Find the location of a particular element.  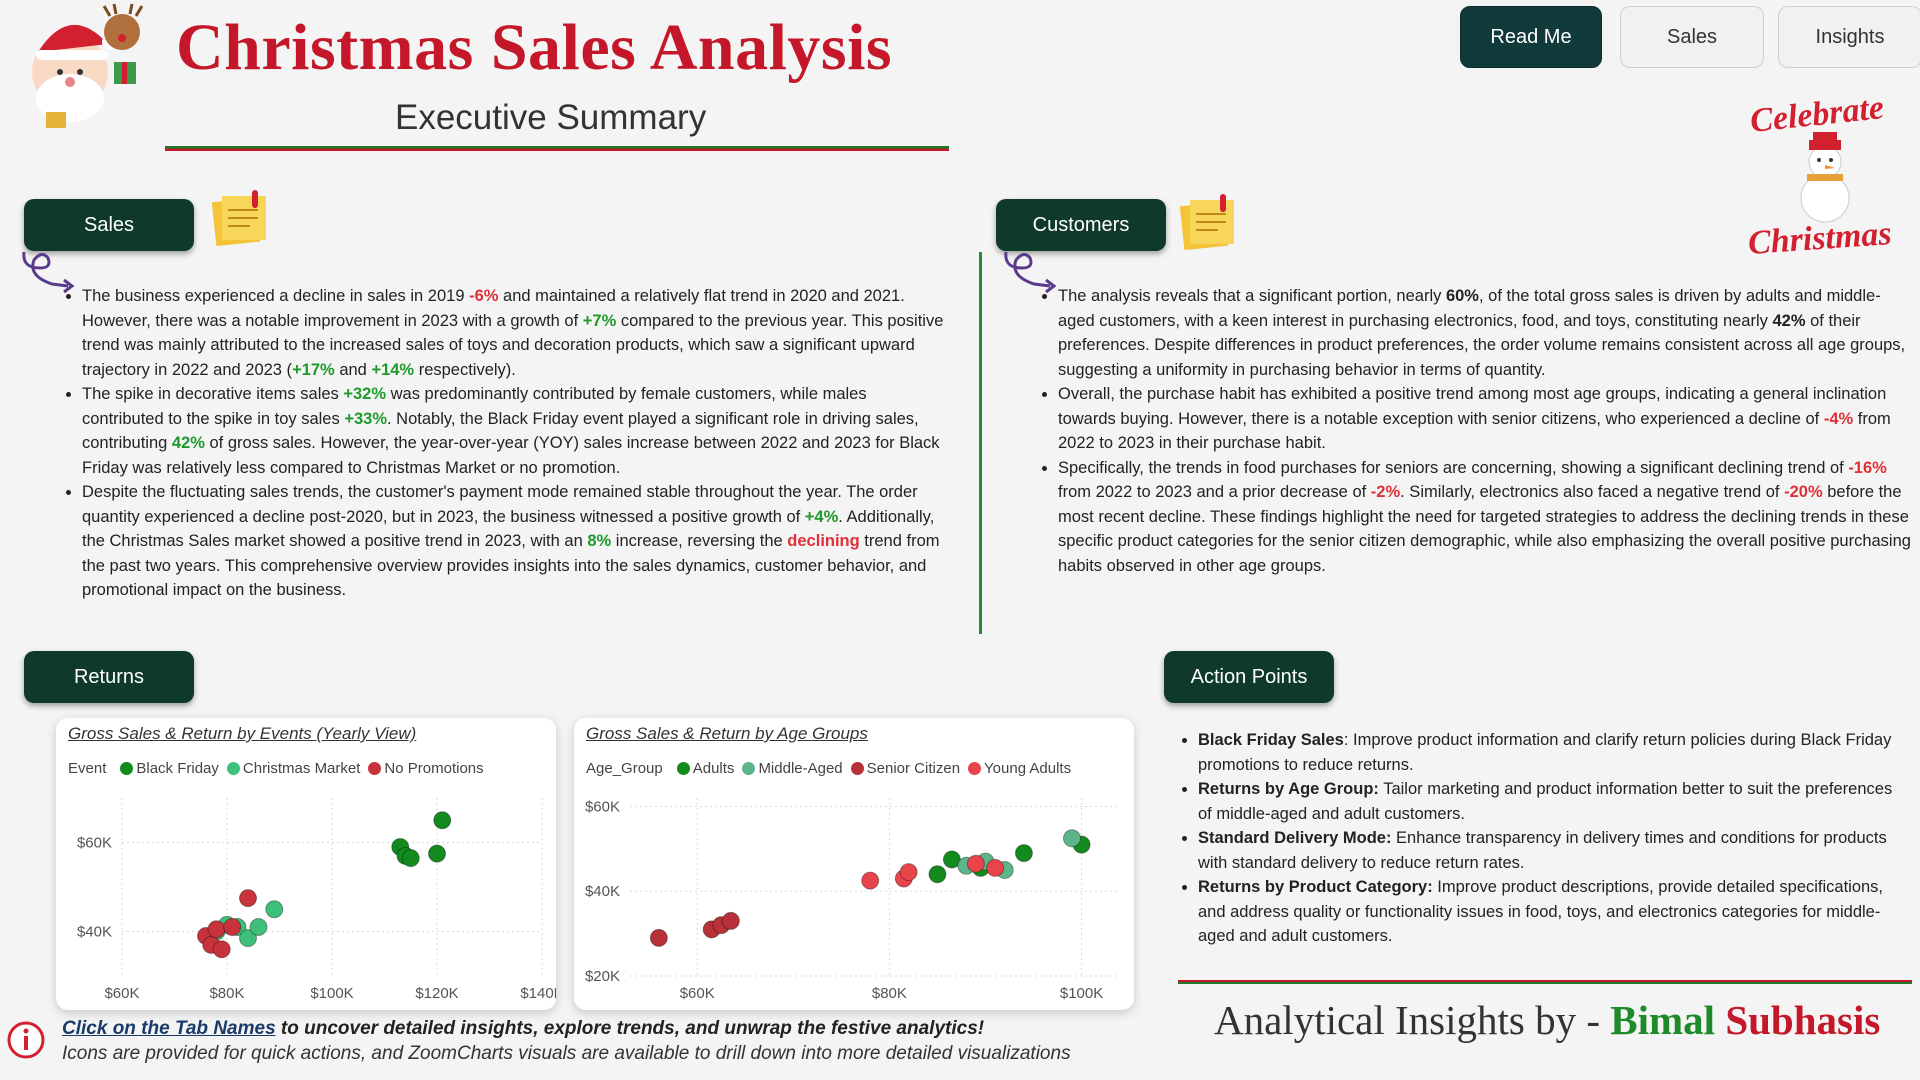

legend-item-young-adults: Young Adults is located at coordinates (1019, 768).